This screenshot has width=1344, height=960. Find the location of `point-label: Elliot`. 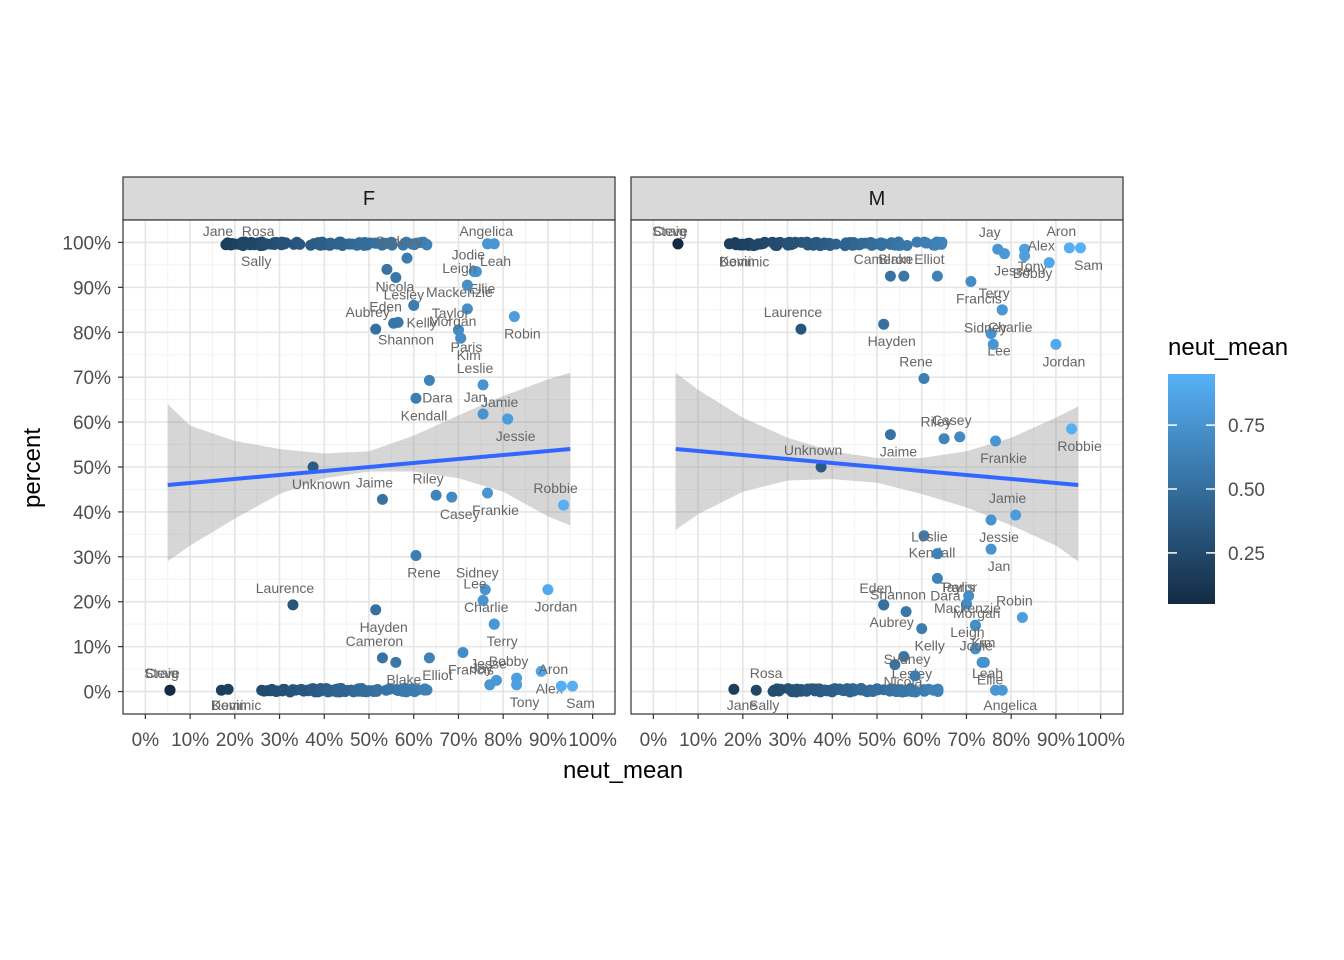

point-label: Elliot is located at coordinates (437, 675).